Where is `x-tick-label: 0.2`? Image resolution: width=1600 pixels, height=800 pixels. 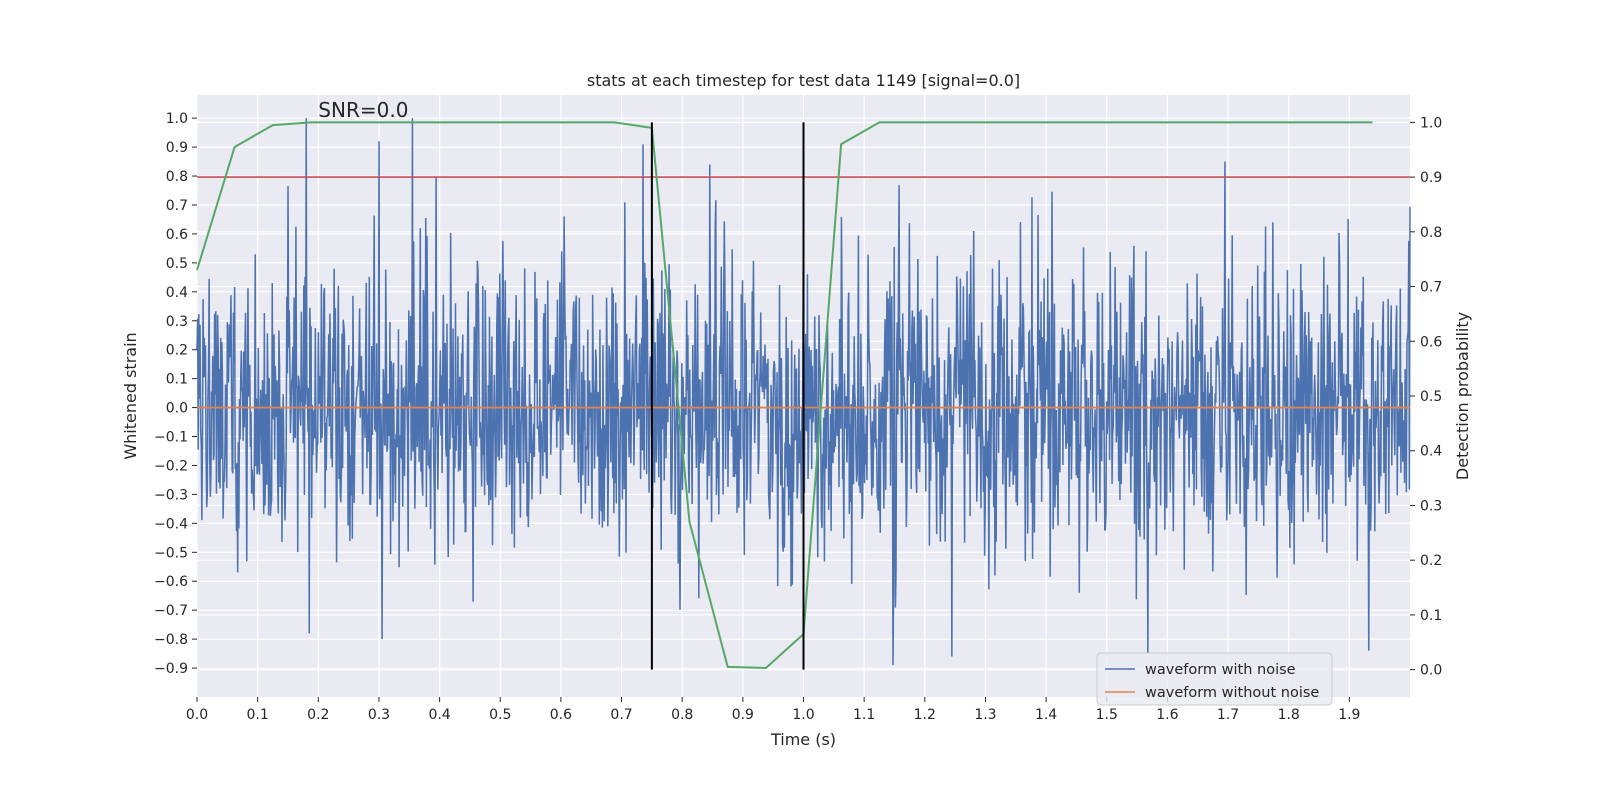 x-tick-label: 0.2 is located at coordinates (318, 715).